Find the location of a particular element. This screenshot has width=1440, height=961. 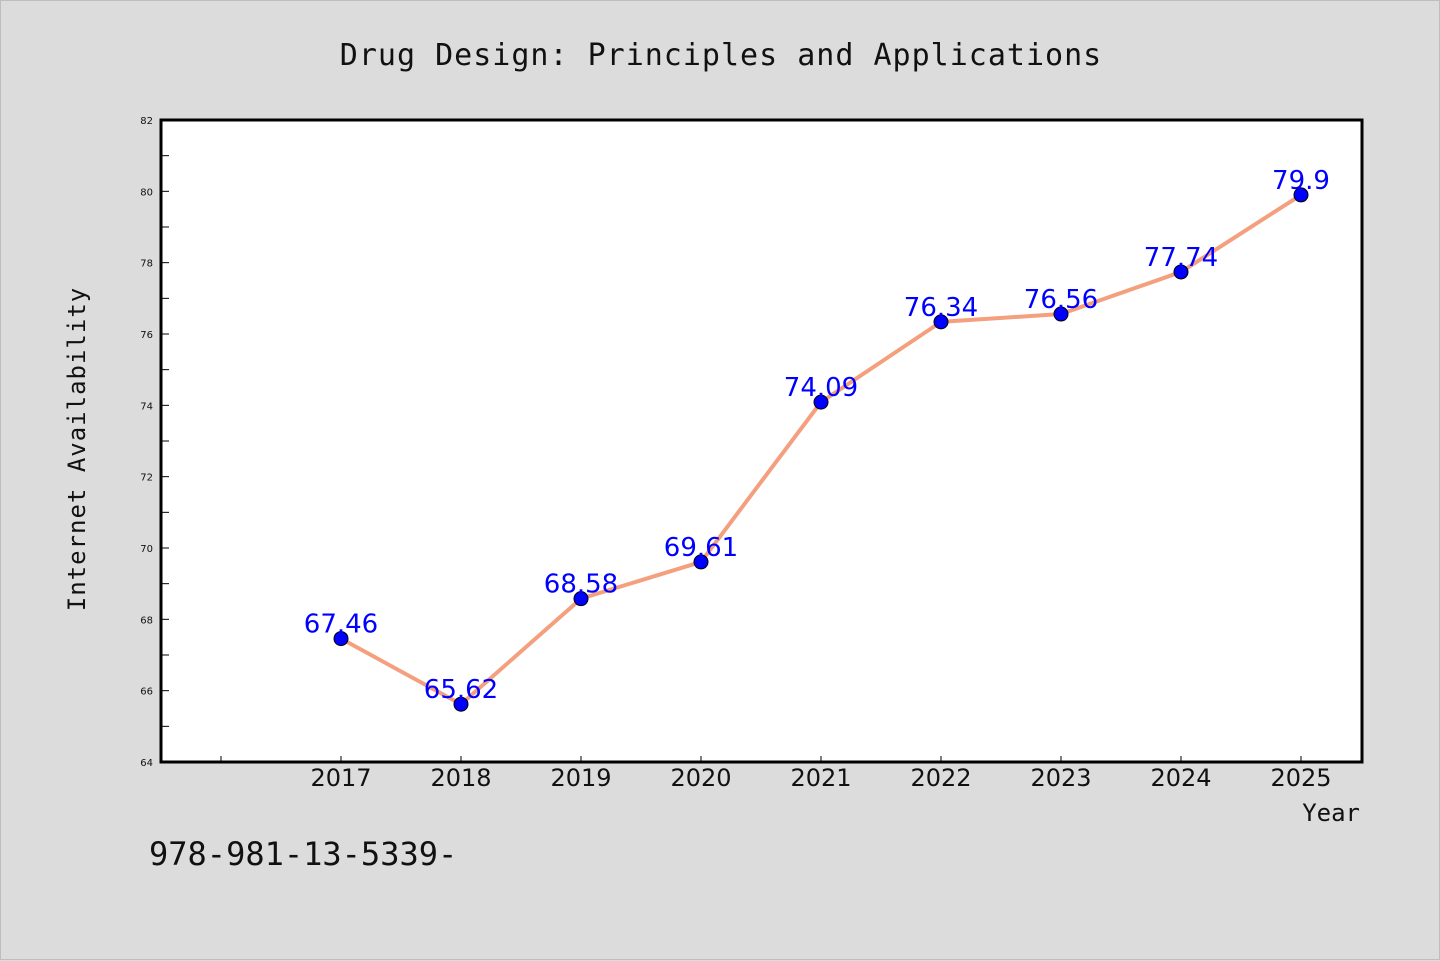

data-point-label: 69.61 is located at coordinates (701, 548).